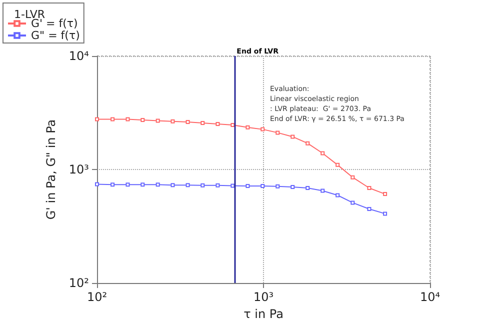 This screenshot has height=329, width=486. What do you see at coordinates (264, 313) in the screenshot?
I see `x-axis-title: τ in Pa` at bounding box center [264, 313].